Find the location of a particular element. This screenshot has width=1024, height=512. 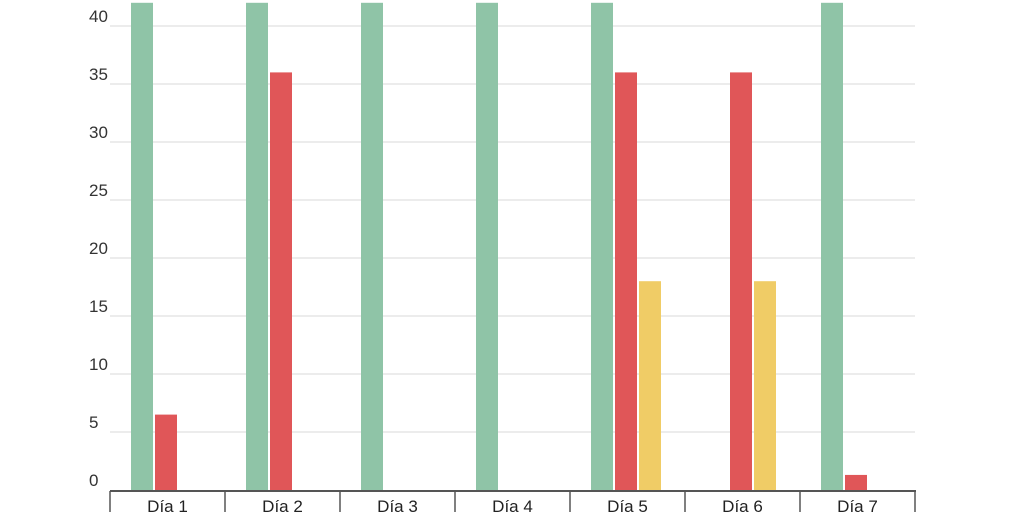

x-axis-labels: Día 1 Día 2 Día 3 Día 4 Día 5 Día 6 Día 7 is located at coordinates (512, 504).